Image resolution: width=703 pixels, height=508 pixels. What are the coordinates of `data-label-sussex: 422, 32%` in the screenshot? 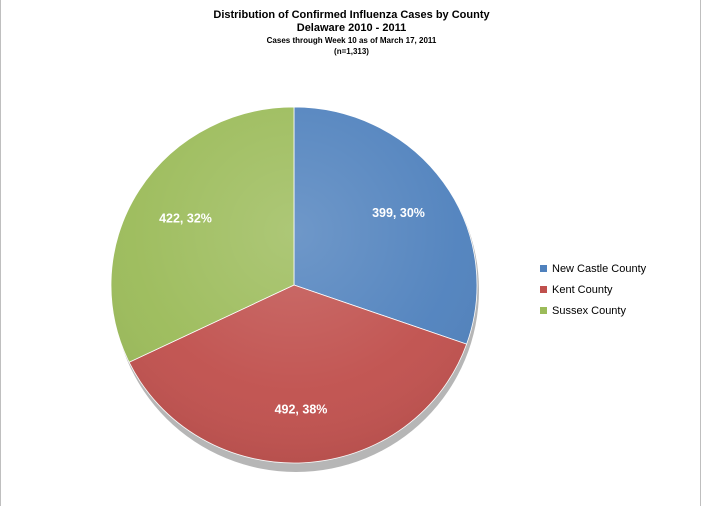 It's located at (185, 219).